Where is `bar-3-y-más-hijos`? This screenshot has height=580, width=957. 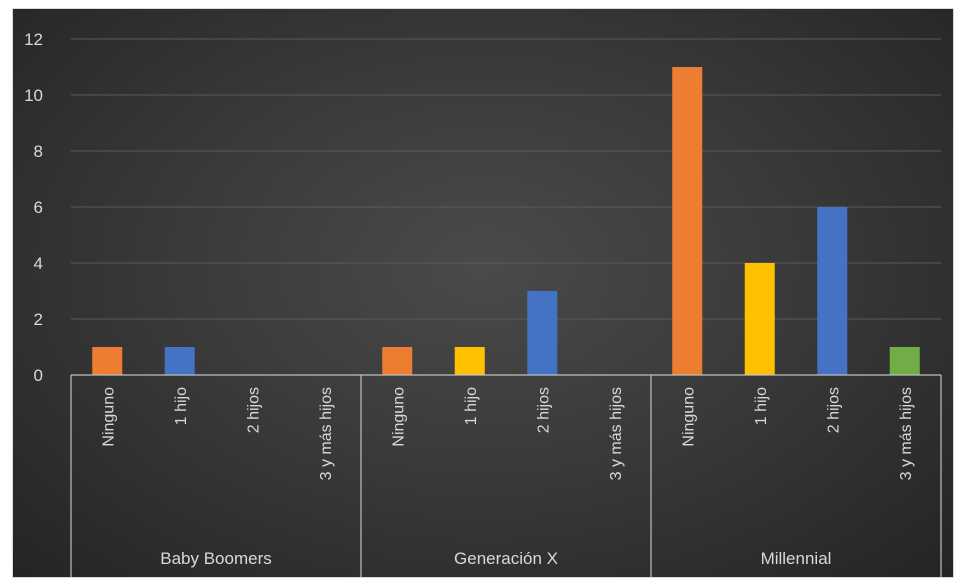
bar-3-y-más-hijos is located at coordinates (904, 361).